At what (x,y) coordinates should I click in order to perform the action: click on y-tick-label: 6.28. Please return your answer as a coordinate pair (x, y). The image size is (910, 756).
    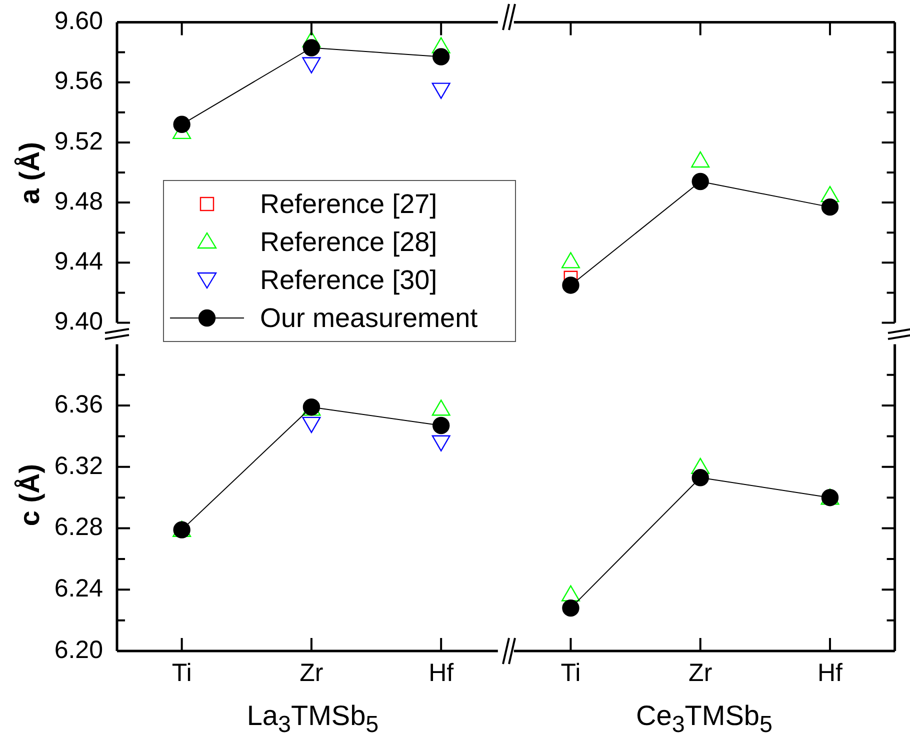
    Looking at the image, I should click on (78, 527).